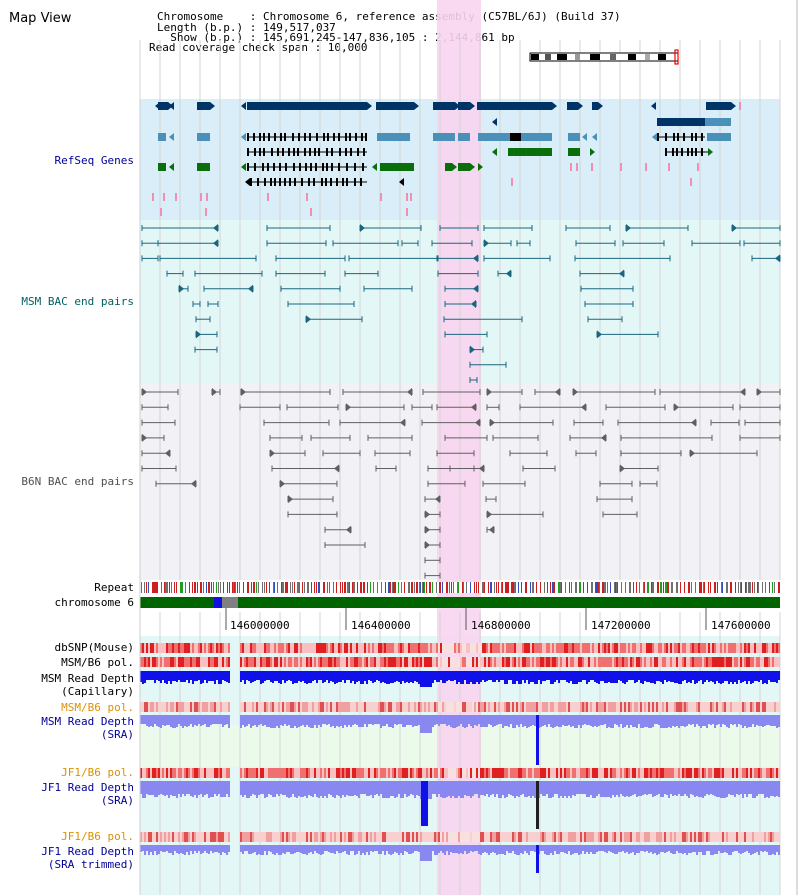  I want to click on jf1-depth-trimmed-label: JF1 Read Depth, so click(87, 851).